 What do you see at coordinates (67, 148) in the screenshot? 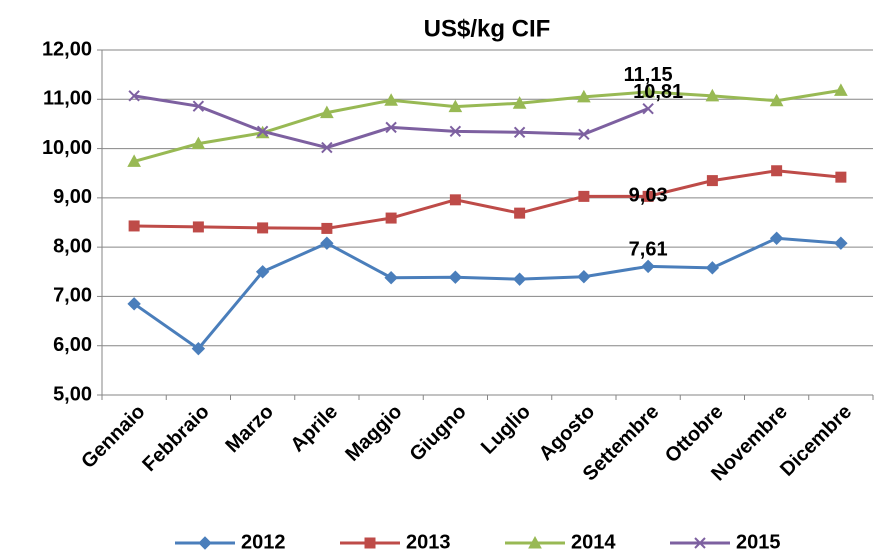
I see `y-tick-label: 10,00` at bounding box center [67, 148].